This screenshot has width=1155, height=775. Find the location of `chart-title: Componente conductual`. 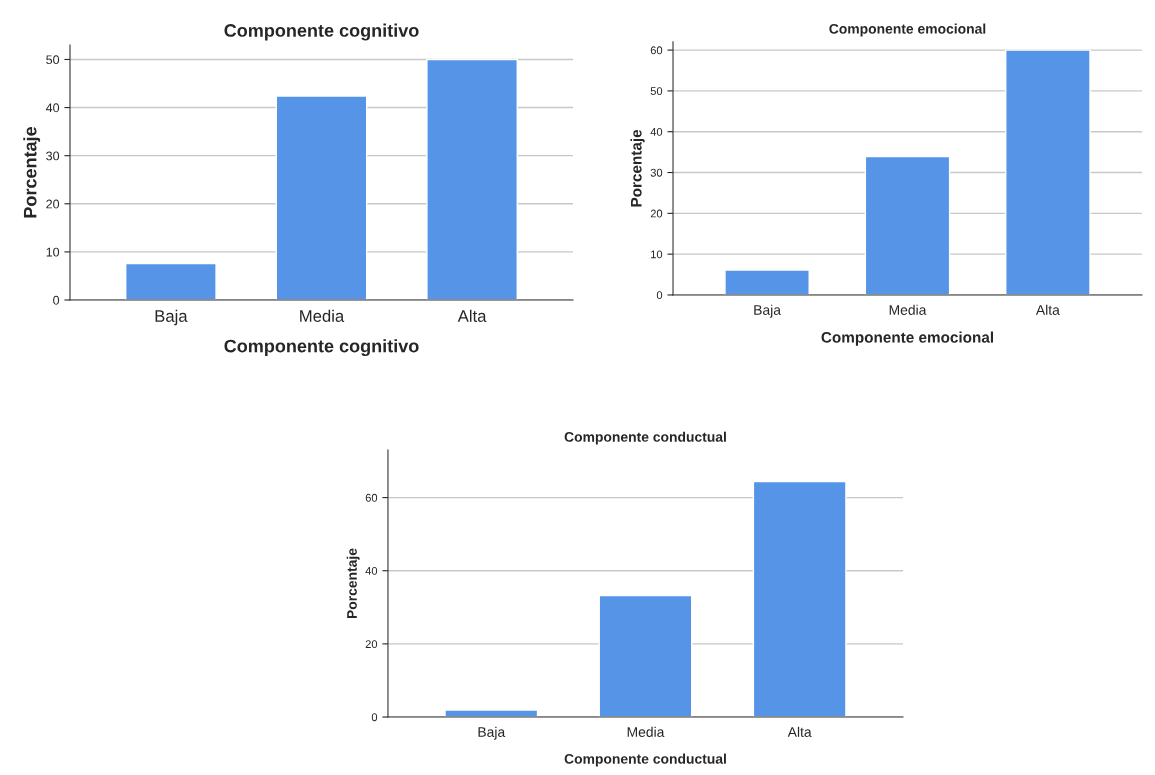

chart-title: Componente conductual is located at coordinates (645, 438).